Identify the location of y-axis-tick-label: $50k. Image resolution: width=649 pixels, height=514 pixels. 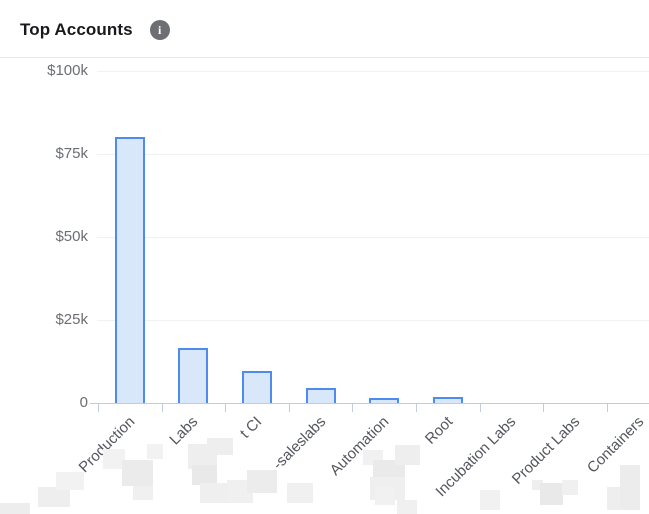
(71, 236).